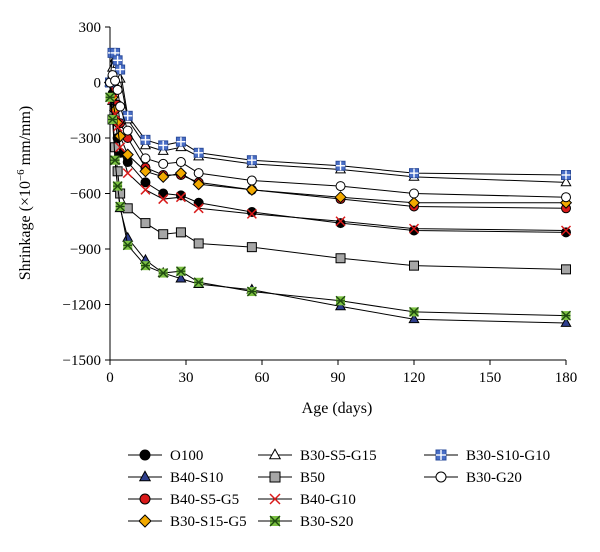  I want to click on legend-item-b40-s10: B40-S10, so click(175, 478).